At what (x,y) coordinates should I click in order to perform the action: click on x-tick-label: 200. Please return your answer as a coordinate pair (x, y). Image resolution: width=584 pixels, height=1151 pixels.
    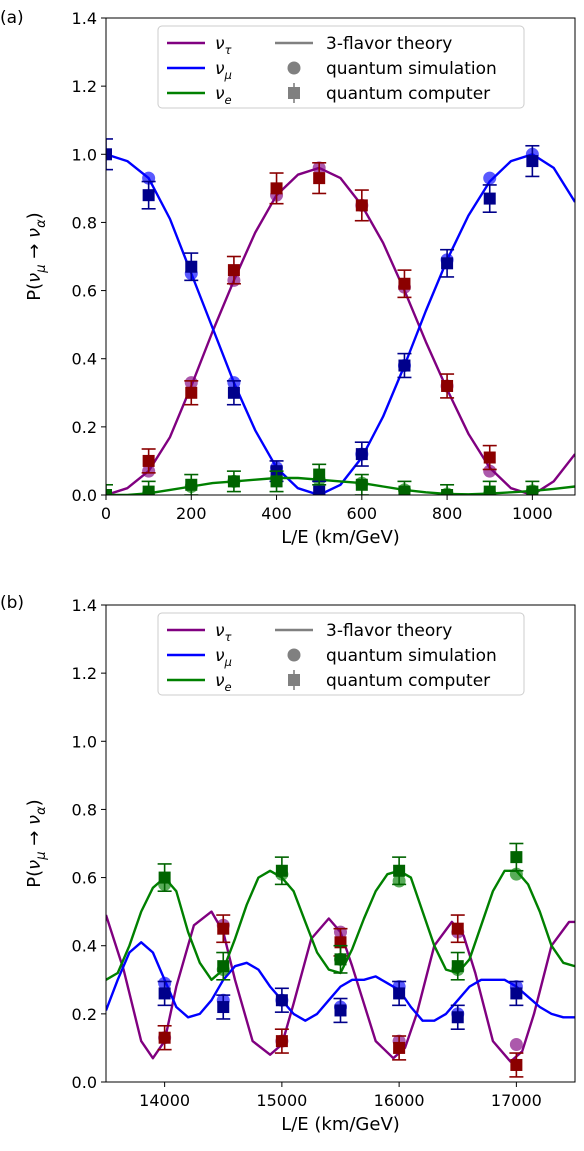
    Looking at the image, I should click on (191, 513).